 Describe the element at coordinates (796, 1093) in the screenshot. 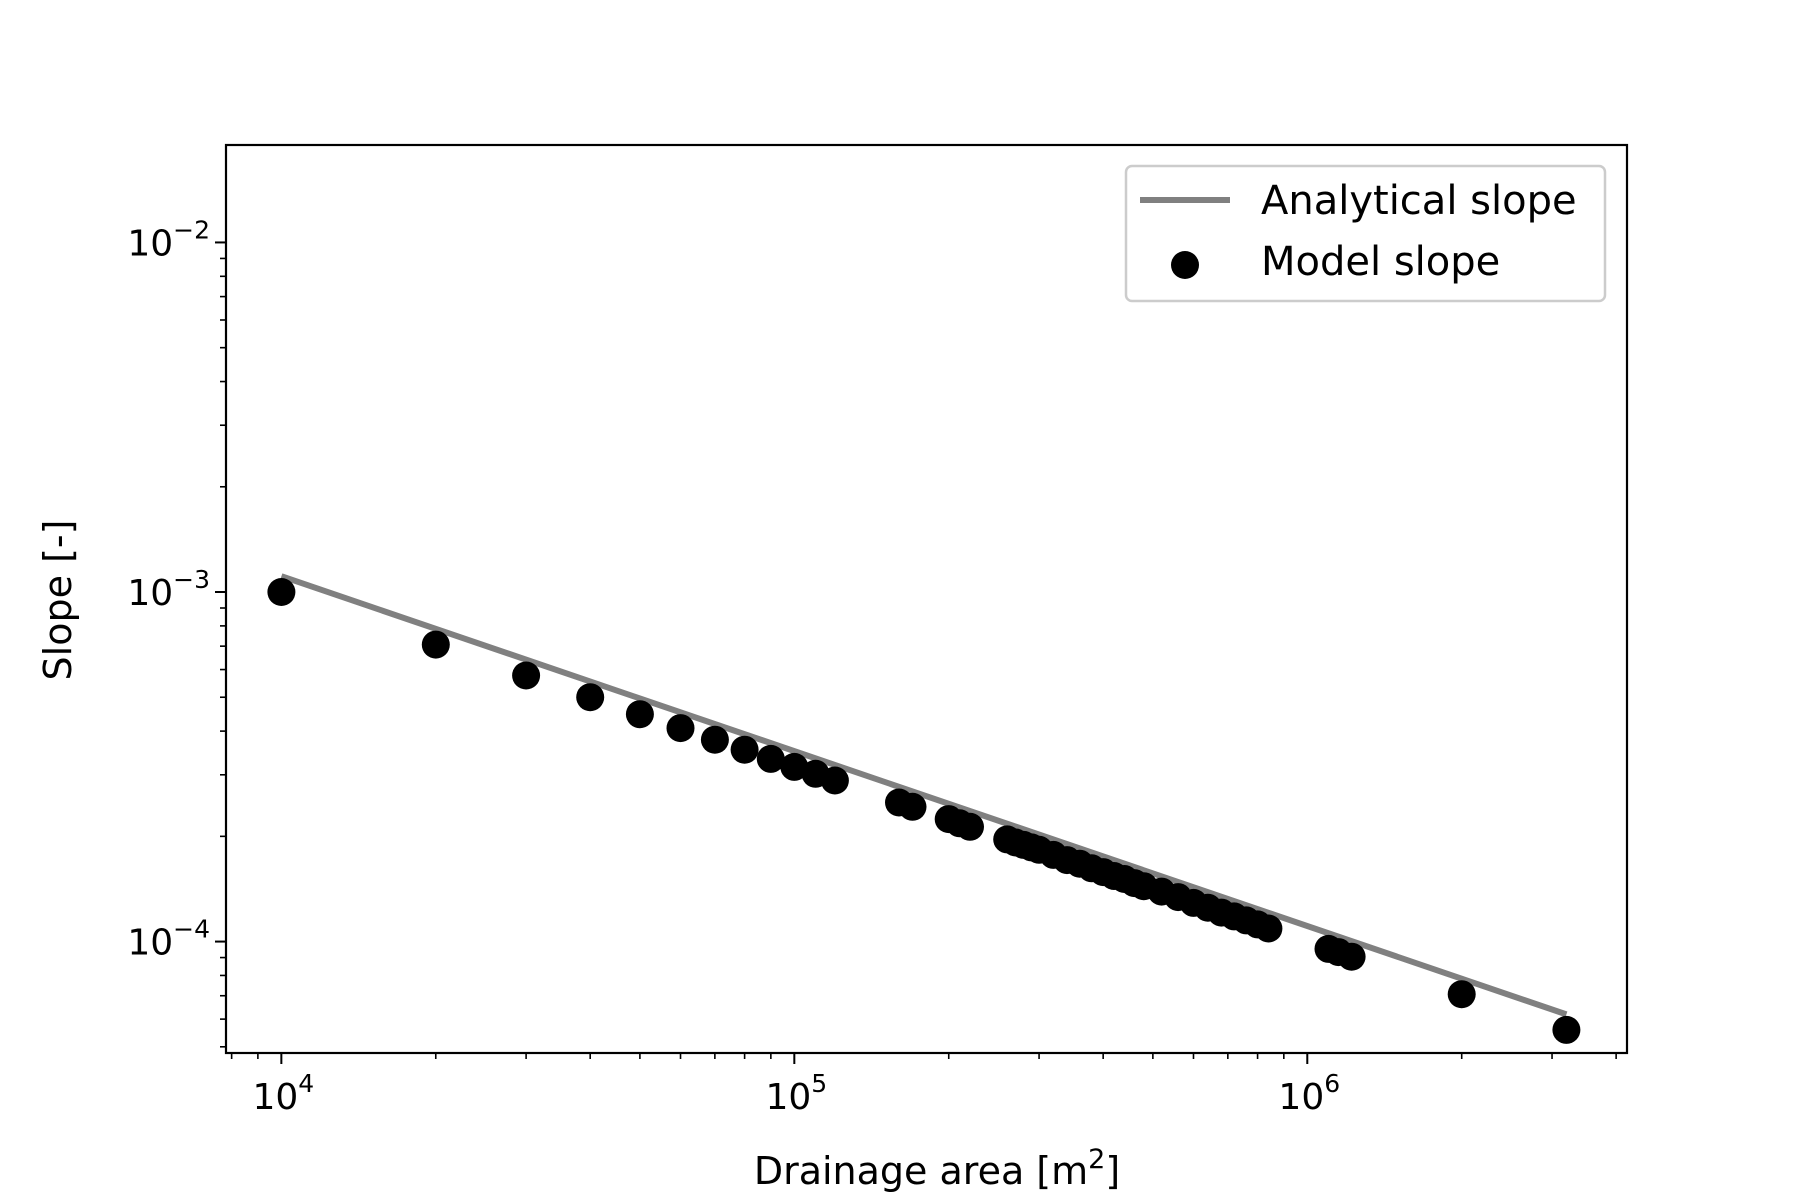

I see `x-tick-label: 10⁵` at that location.